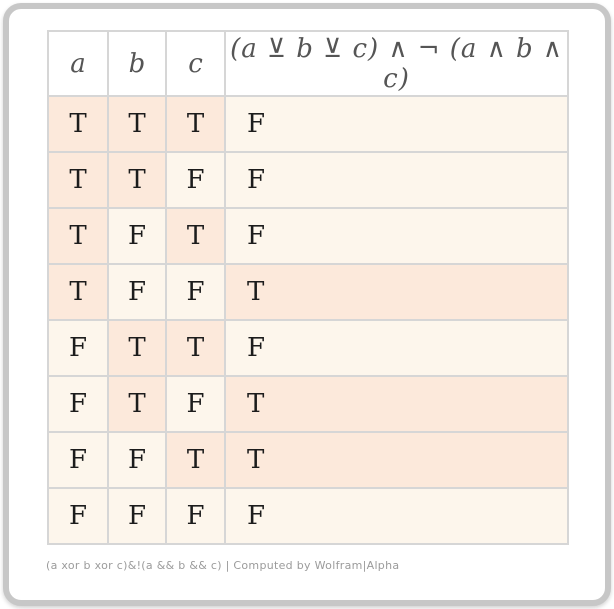 The width and height of the screenshot is (614, 609). I want to click on header-expression: (a ⊻ b ⊻ c) ∧ ¬ (a ∧ b ∧ c), so click(396, 63).